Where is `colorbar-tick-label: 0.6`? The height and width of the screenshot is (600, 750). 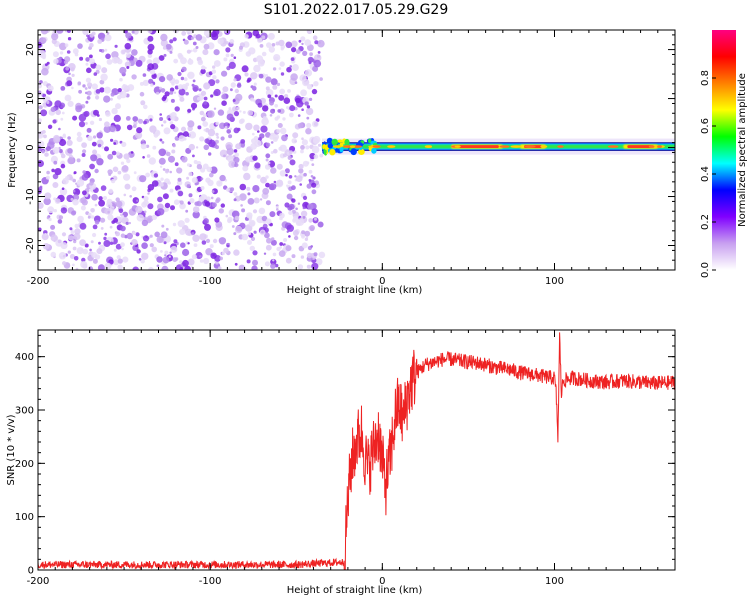
colorbar-tick-label: 0.6 is located at coordinates (705, 126).